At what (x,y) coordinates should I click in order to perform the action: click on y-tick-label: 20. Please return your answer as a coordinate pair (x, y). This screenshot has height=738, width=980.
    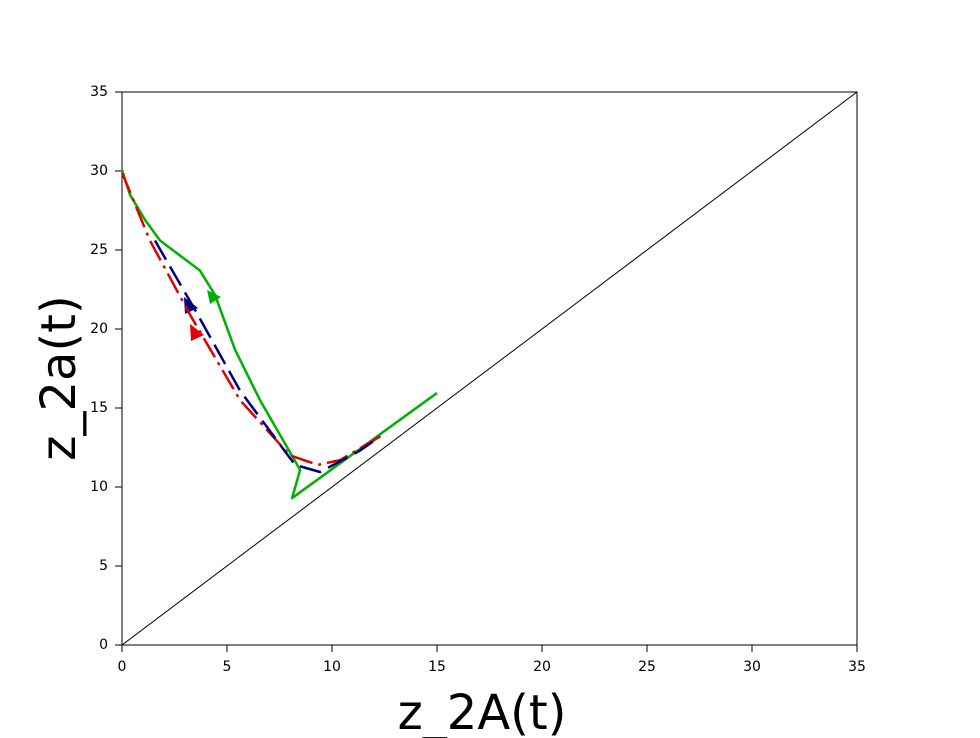
    Looking at the image, I should click on (99, 329).